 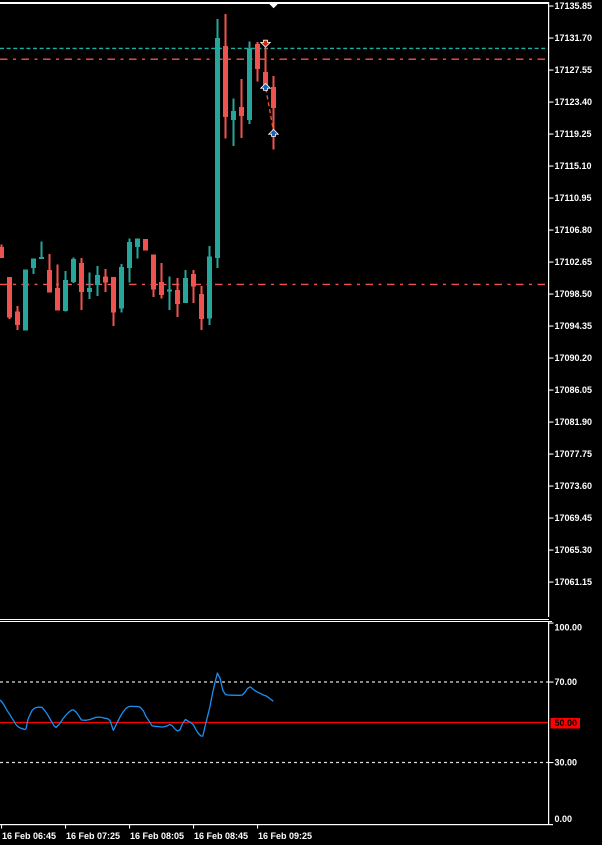 I want to click on svg-text: 17077.75, so click(x=574, y=454).